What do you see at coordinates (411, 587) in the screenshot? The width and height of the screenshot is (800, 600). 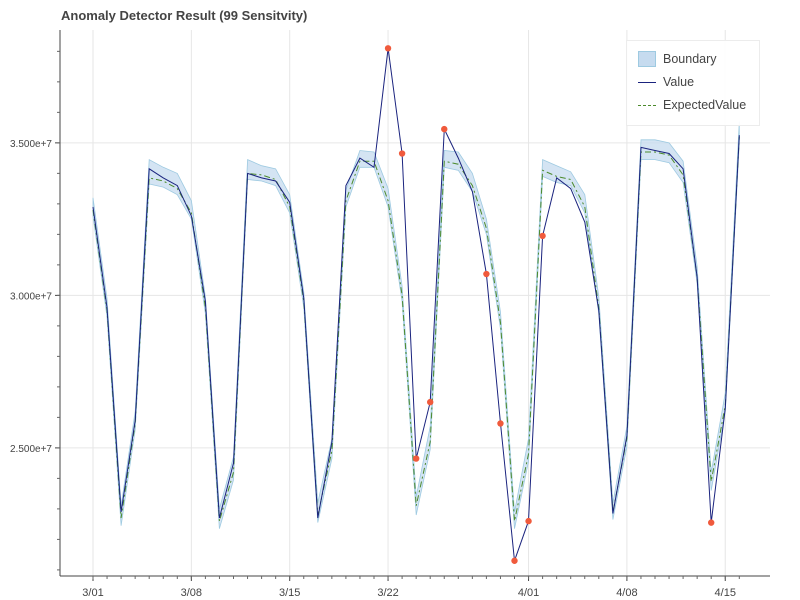 I see `x-axis-ticks: 3/01 3/08 3/15 3/22 4/01 4/08 4/15` at bounding box center [411, 587].